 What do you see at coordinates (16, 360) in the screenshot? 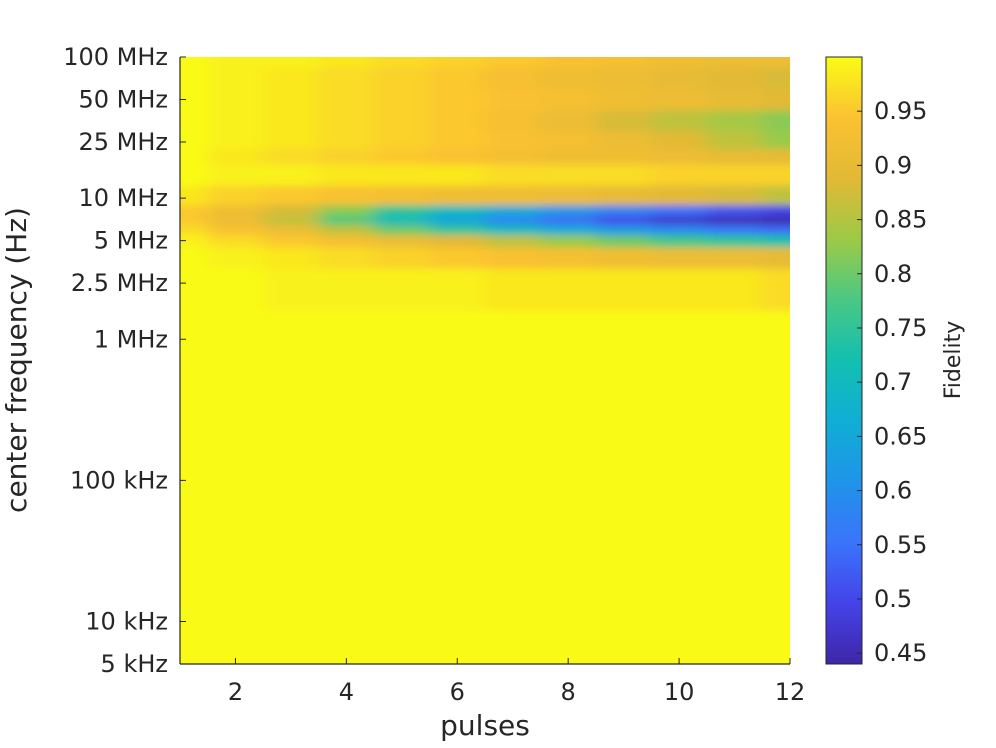
I see `y-axis-title: center frequency (Hz)` at bounding box center [16, 360].